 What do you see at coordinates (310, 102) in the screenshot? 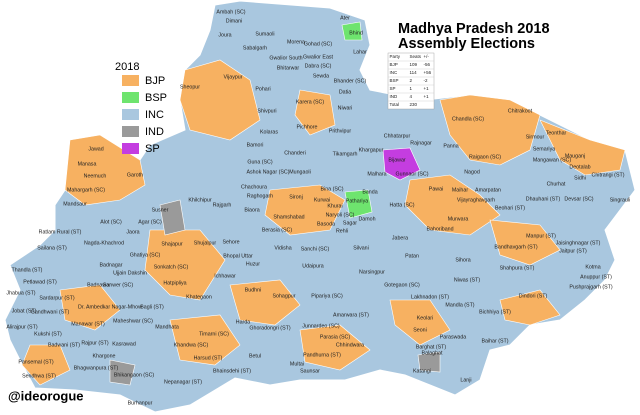
I see `constituency-label: Karera (SC)` at bounding box center [310, 102].